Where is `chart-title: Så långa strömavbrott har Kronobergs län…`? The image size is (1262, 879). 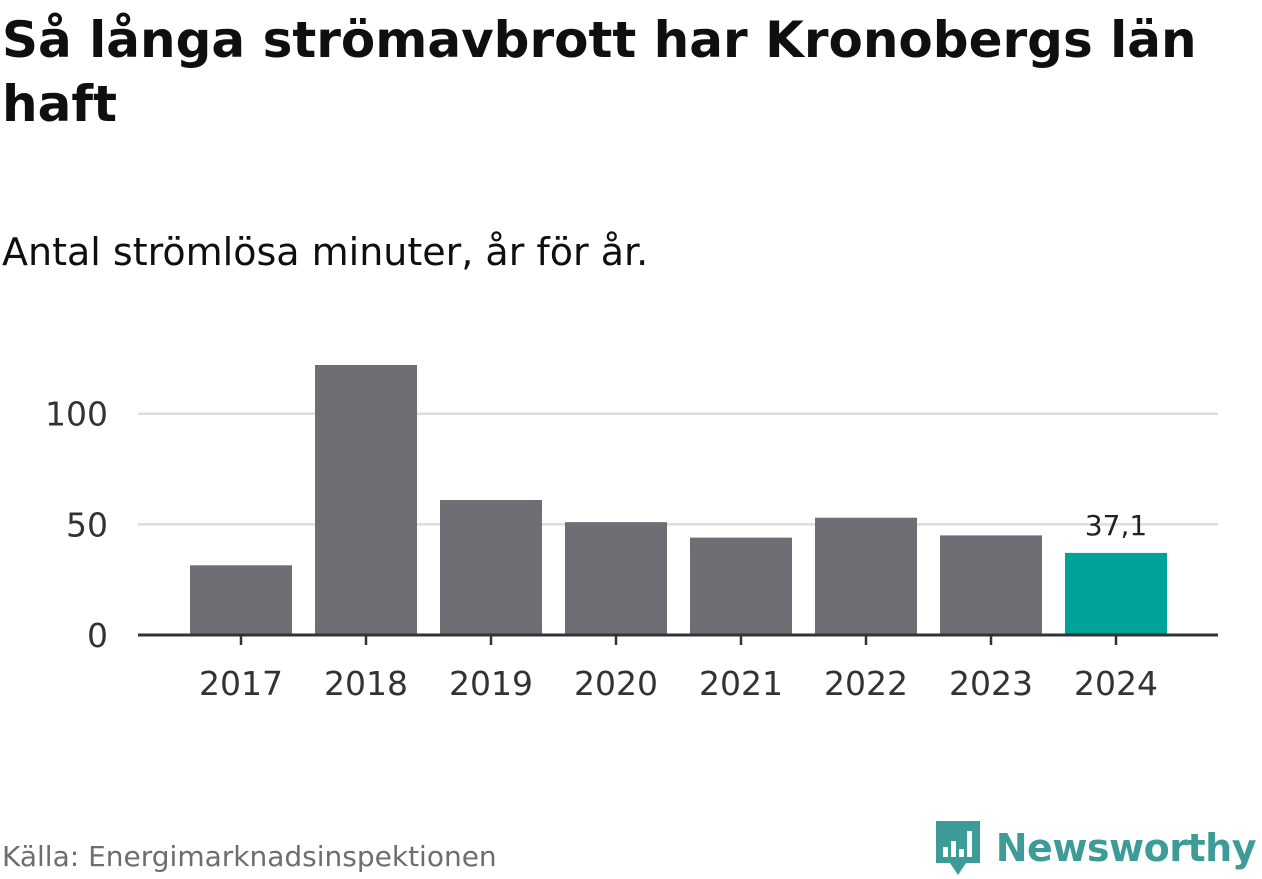
chart-title: Så långa strömavbrott har Kronobergs län… is located at coordinates (599, 72).